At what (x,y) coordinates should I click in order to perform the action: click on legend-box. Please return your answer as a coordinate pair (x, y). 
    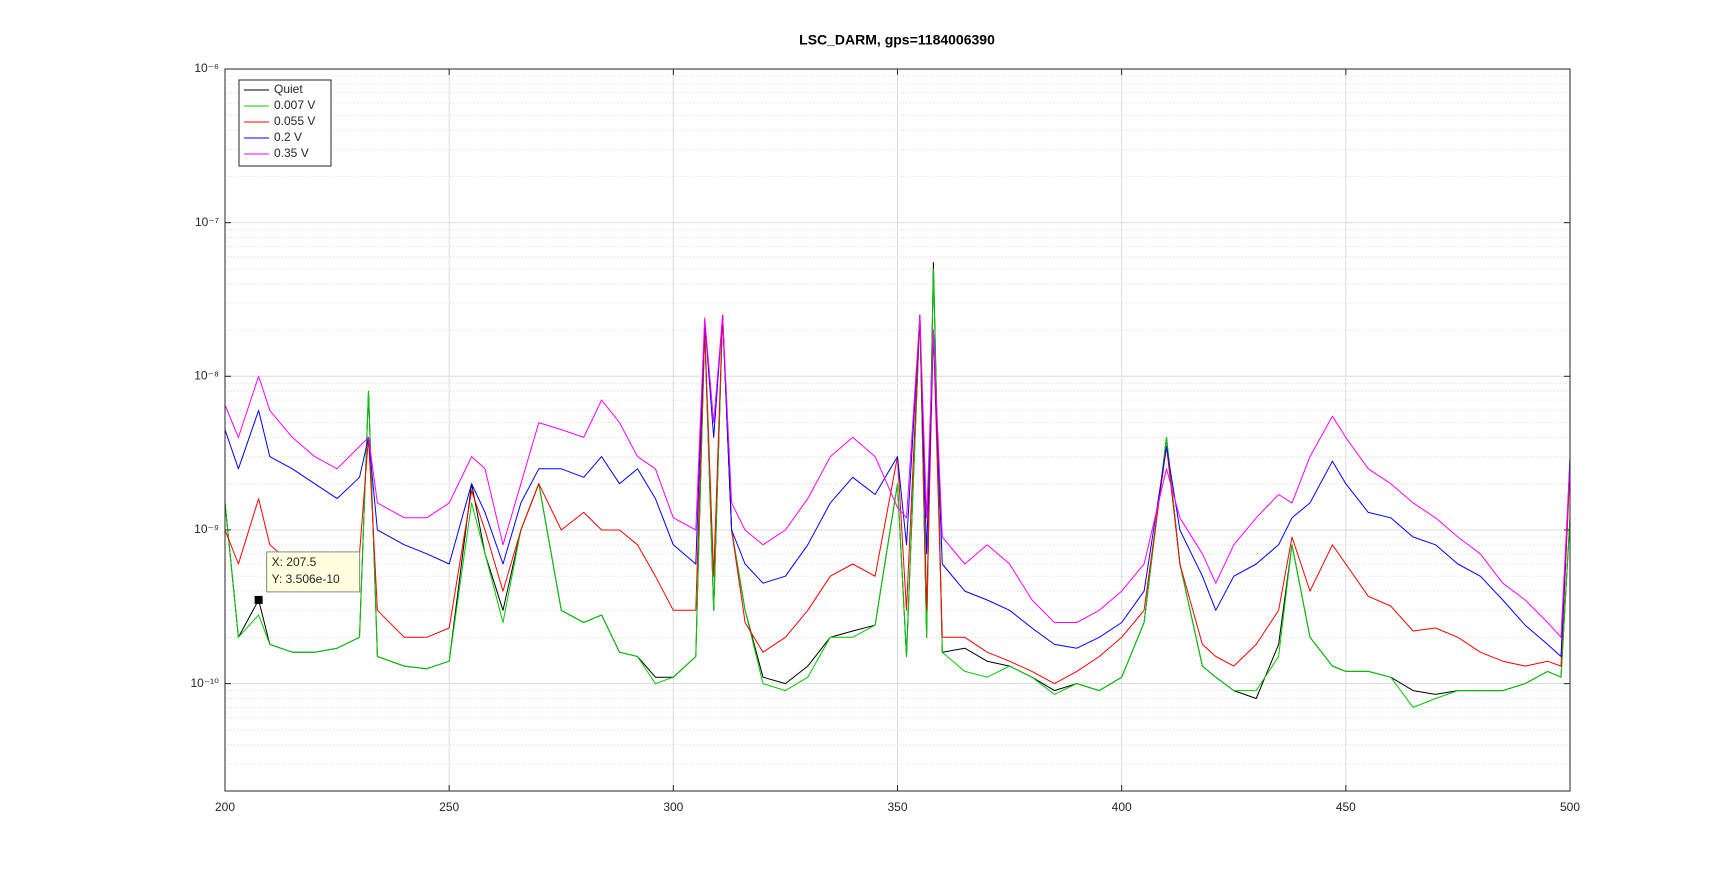
    Looking at the image, I should click on (285, 123).